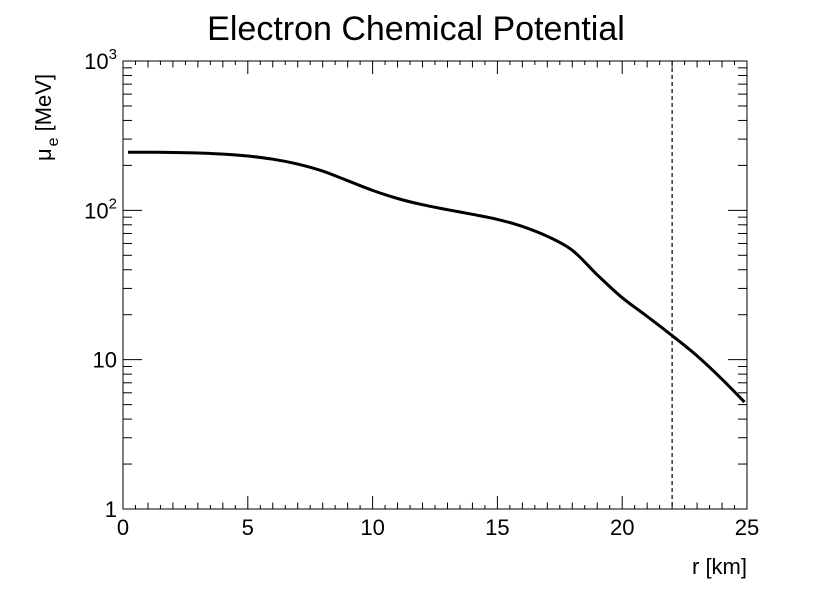 The image size is (830, 599). I want to click on x-tick-label: 15, so click(497, 527).